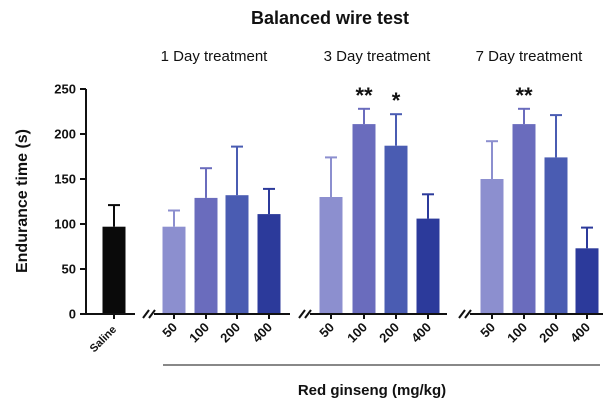 This screenshot has width=603, height=399. What do you see at coordinates (22, 201) in the screenshot?
I see `y-axis-label: Endurance time (s)` at bounding box center [22, 201].